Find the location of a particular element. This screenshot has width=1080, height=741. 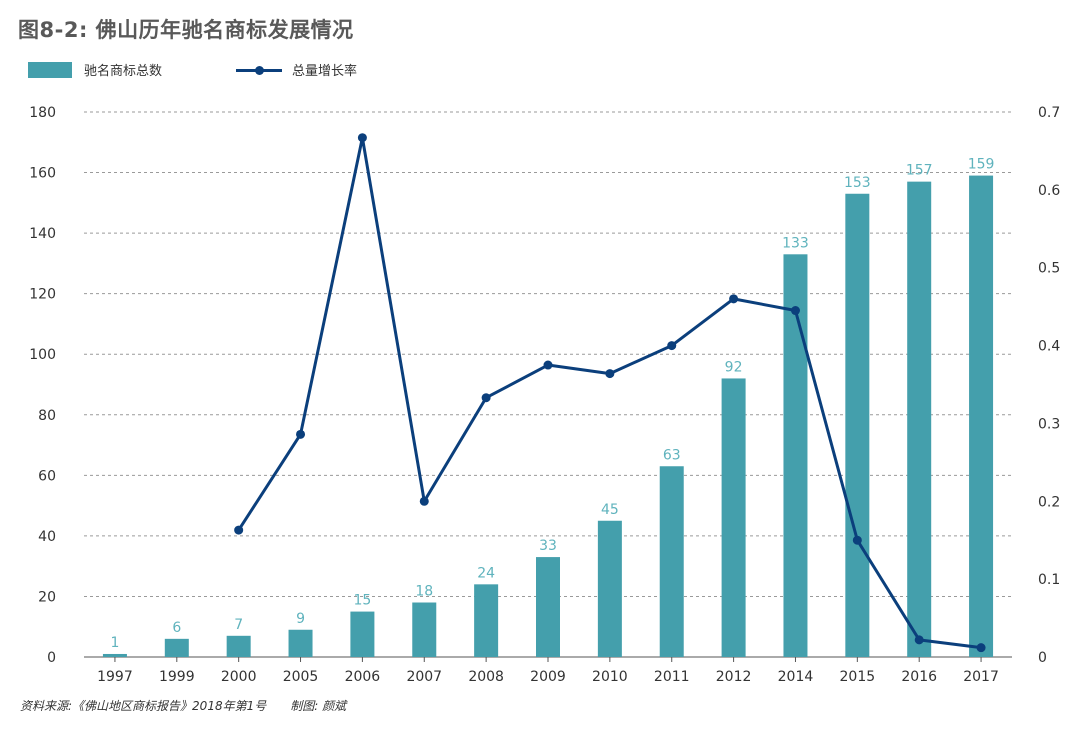

legend-line-swatch is located at coordinates (259, 70).